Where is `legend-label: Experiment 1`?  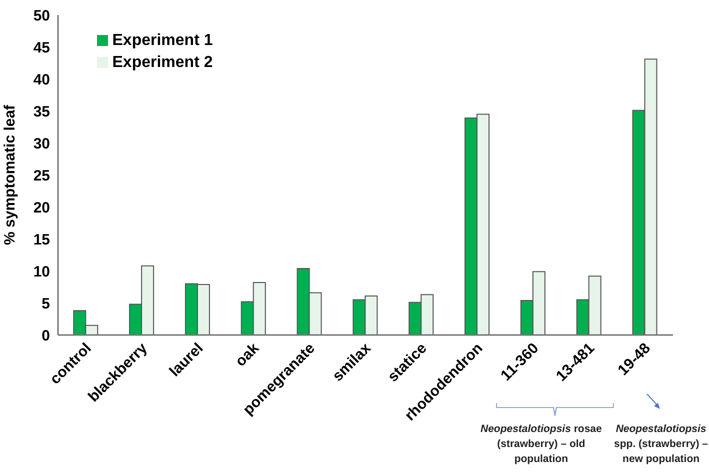 legend-label: Experiment 1 is located at coordinates (162, 40).